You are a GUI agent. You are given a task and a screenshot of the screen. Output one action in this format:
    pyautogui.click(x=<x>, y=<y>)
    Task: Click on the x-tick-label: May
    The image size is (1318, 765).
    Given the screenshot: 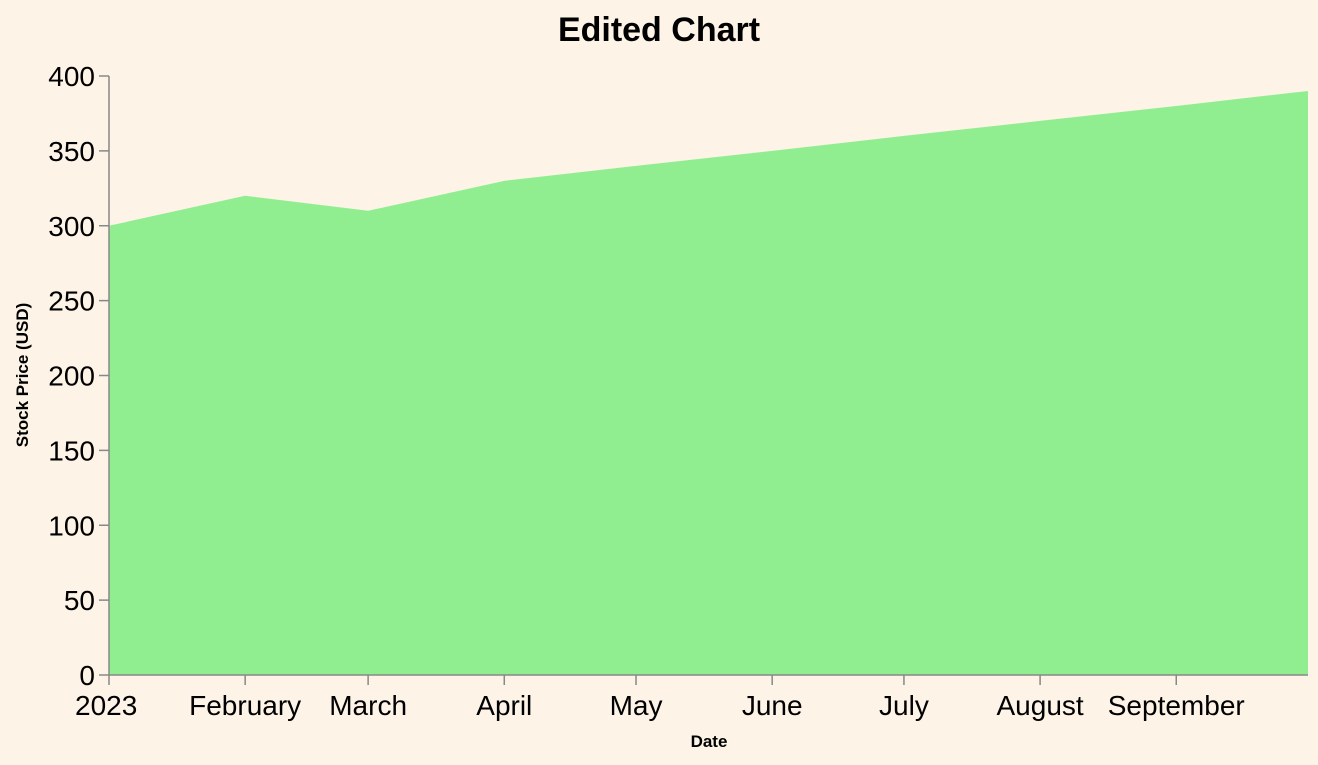 What is the action you would take?
    pyautogui.click(x=636, y=705)
    